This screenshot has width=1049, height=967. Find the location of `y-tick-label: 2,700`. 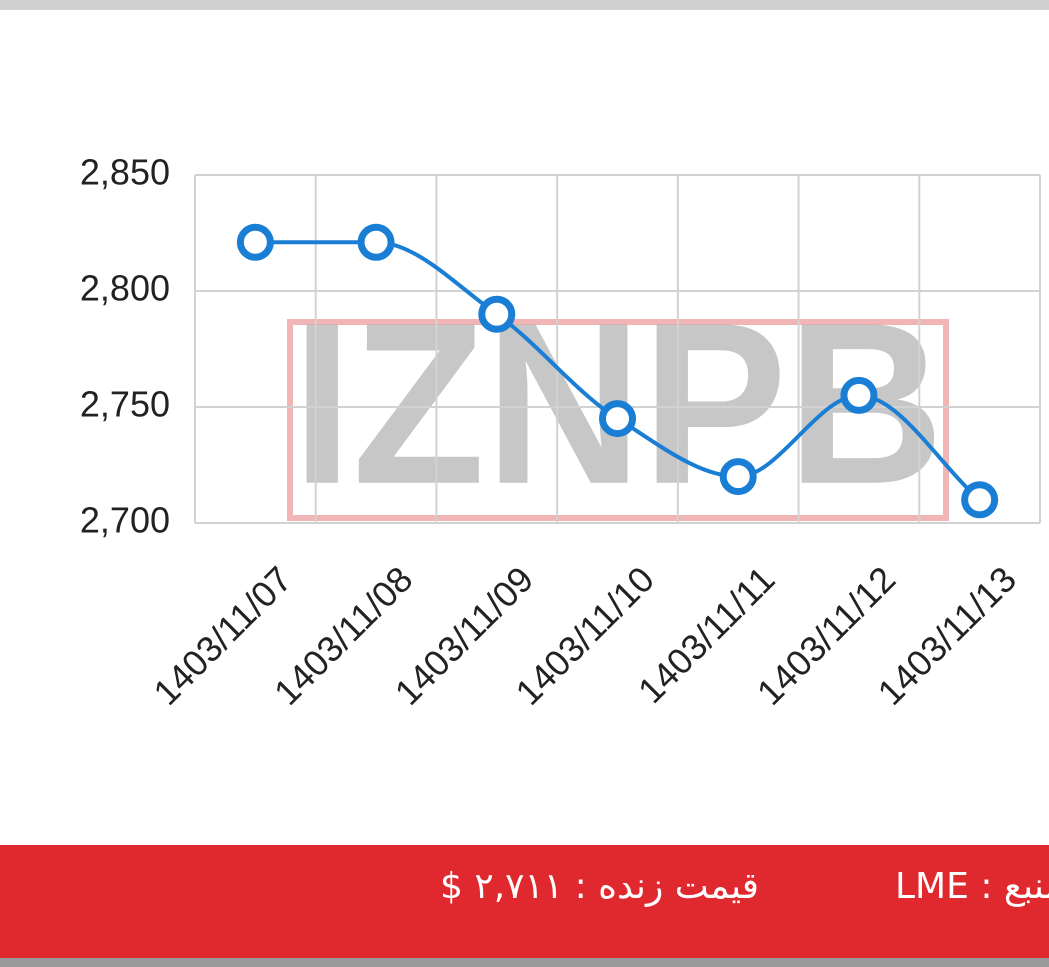

y-tick-label: 2,700 is located at coordinates (125, 520).